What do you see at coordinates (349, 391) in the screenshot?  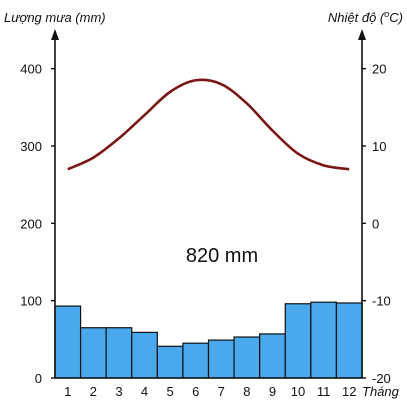 I see `month-label-12: 12` at bounding box center [349, 391].